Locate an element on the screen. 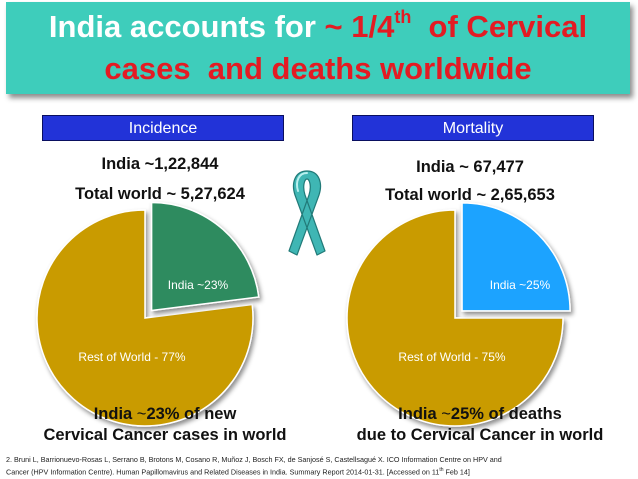 The width and height of the screenshot is (638, 479). mortality-india-count: India ~ 67,477 is located at coordinates (470, 167).